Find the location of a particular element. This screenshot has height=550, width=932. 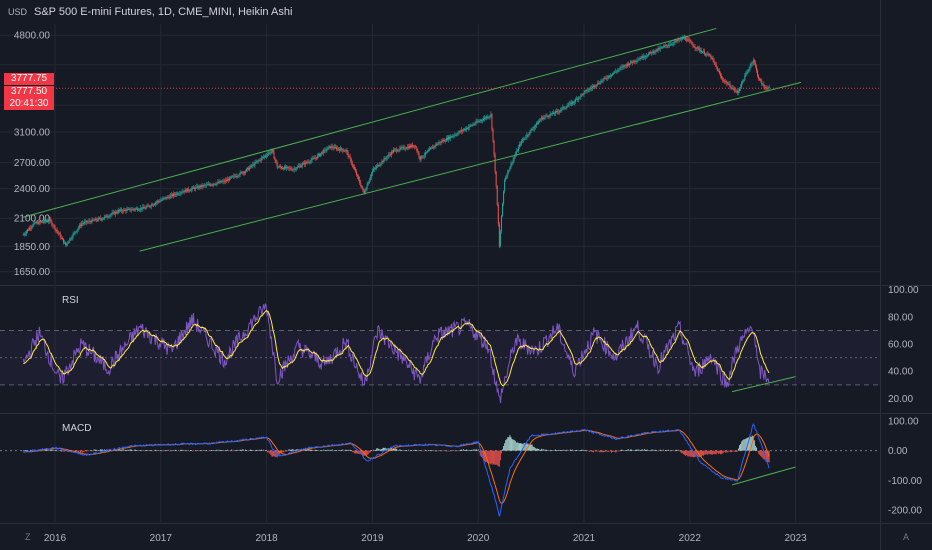

auto-scale-button: A is located at coordinates (906, 537).